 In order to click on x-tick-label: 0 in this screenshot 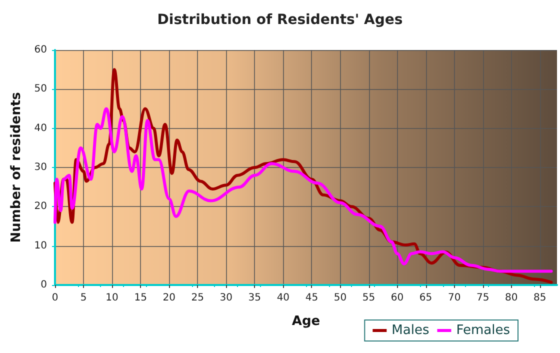, I will do `click(55, 298)`.